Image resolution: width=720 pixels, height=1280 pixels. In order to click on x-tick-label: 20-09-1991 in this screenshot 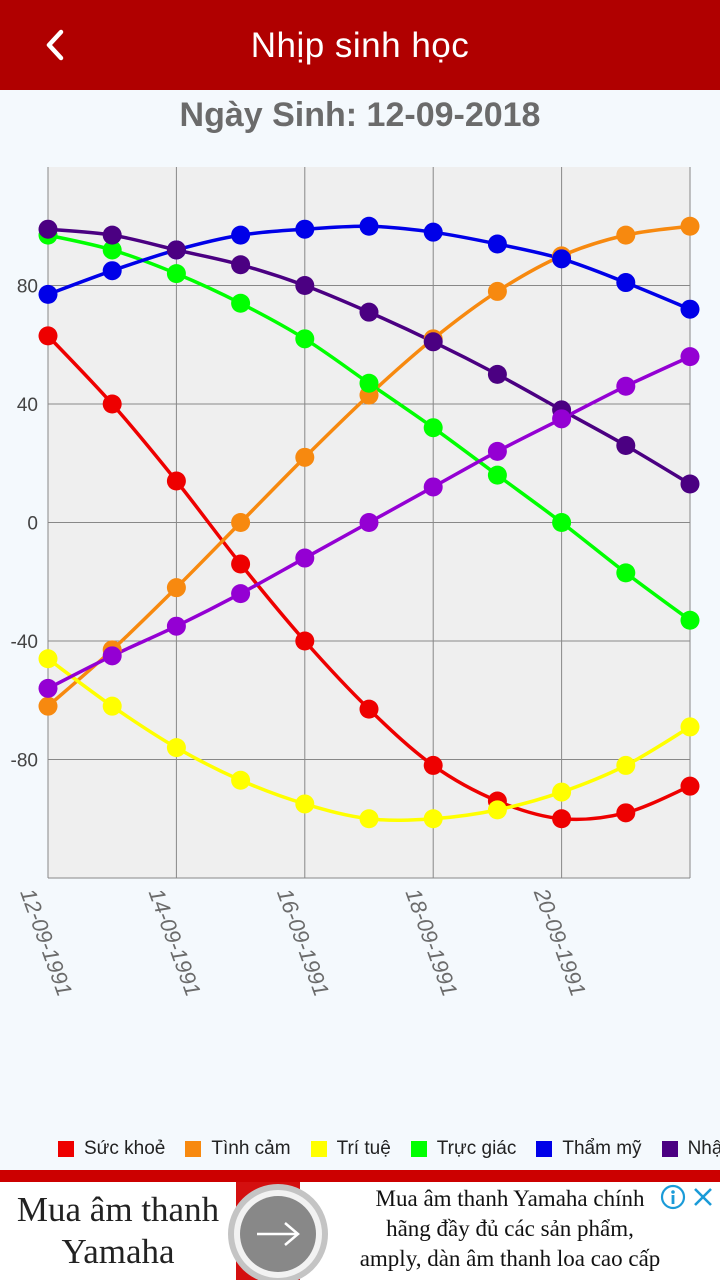, I will do `click(560, 941)`.